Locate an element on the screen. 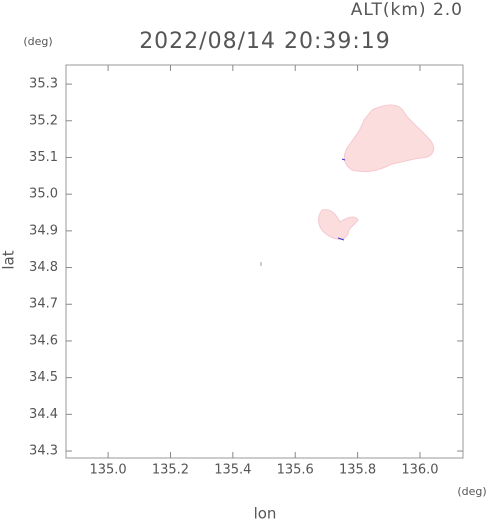 The height and width of the screenshot is (521, 491). x-tick-label: 135.0 is located at coordinates (107, 470).